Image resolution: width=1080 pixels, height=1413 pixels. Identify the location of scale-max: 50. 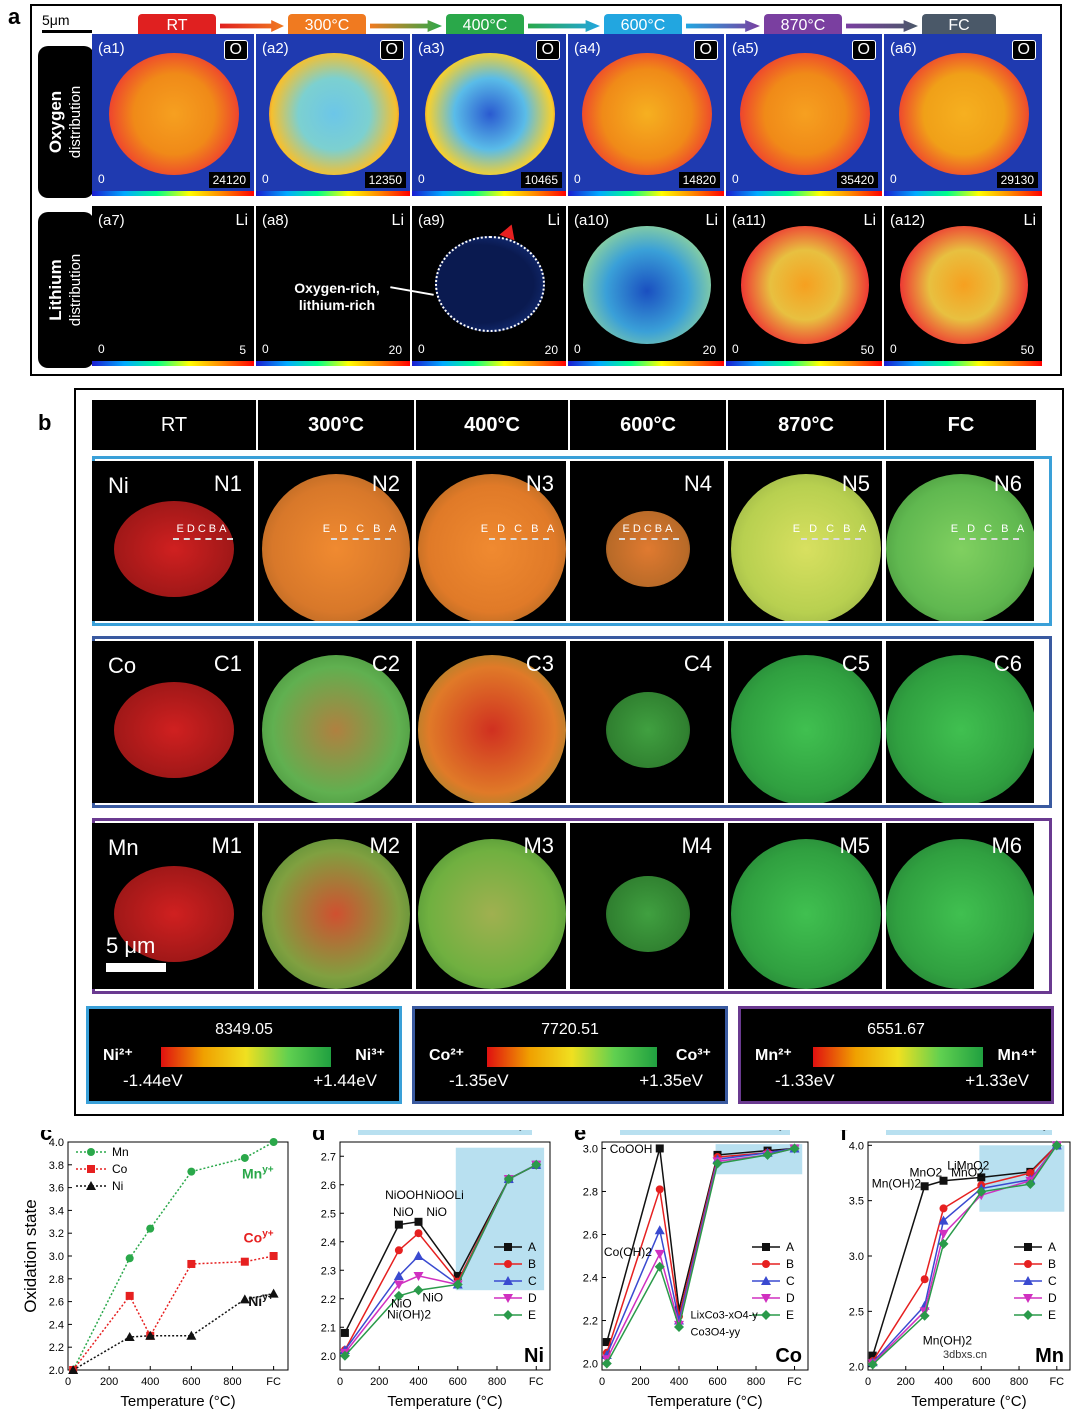
(867, 350).